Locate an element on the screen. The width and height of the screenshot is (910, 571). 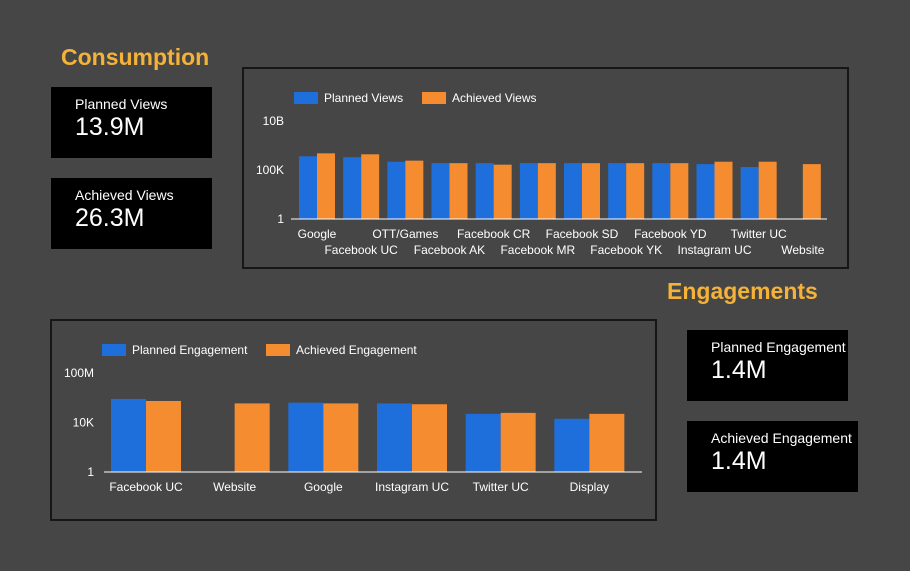
y-tick-label: 10K is located at coordinates (83, 423).